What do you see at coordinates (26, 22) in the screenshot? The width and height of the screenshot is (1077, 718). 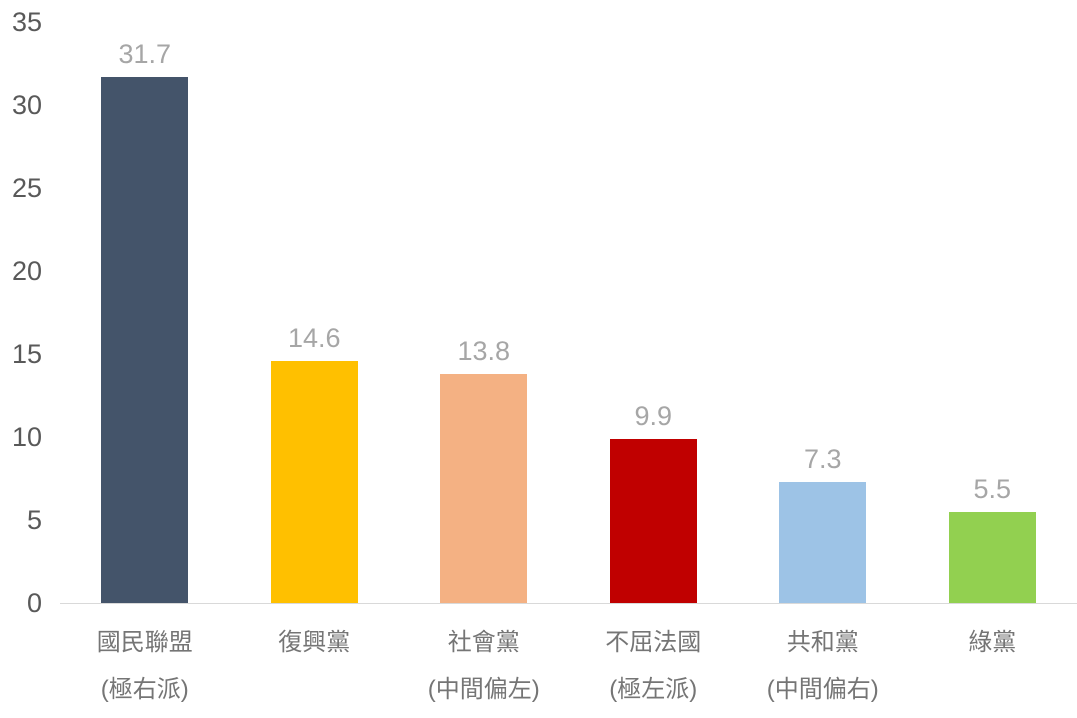 I see `y-axis-tick-label: 35` at bounding box center [26, 22].